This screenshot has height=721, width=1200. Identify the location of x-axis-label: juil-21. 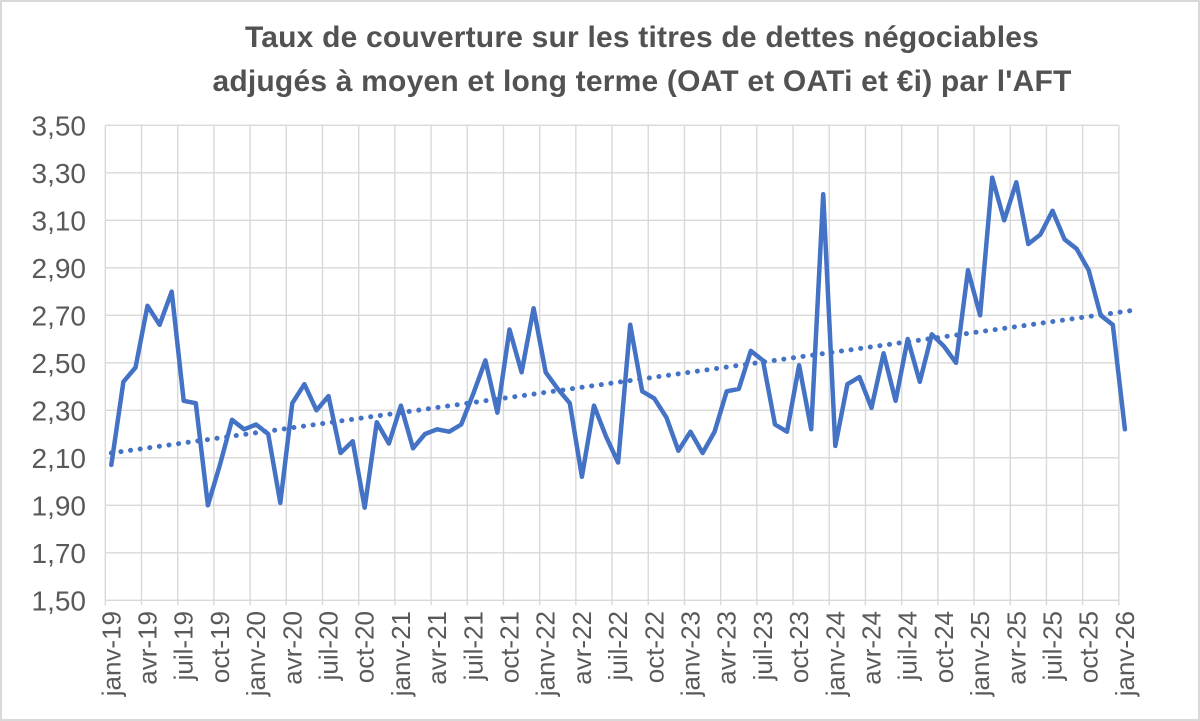
(473, 646).